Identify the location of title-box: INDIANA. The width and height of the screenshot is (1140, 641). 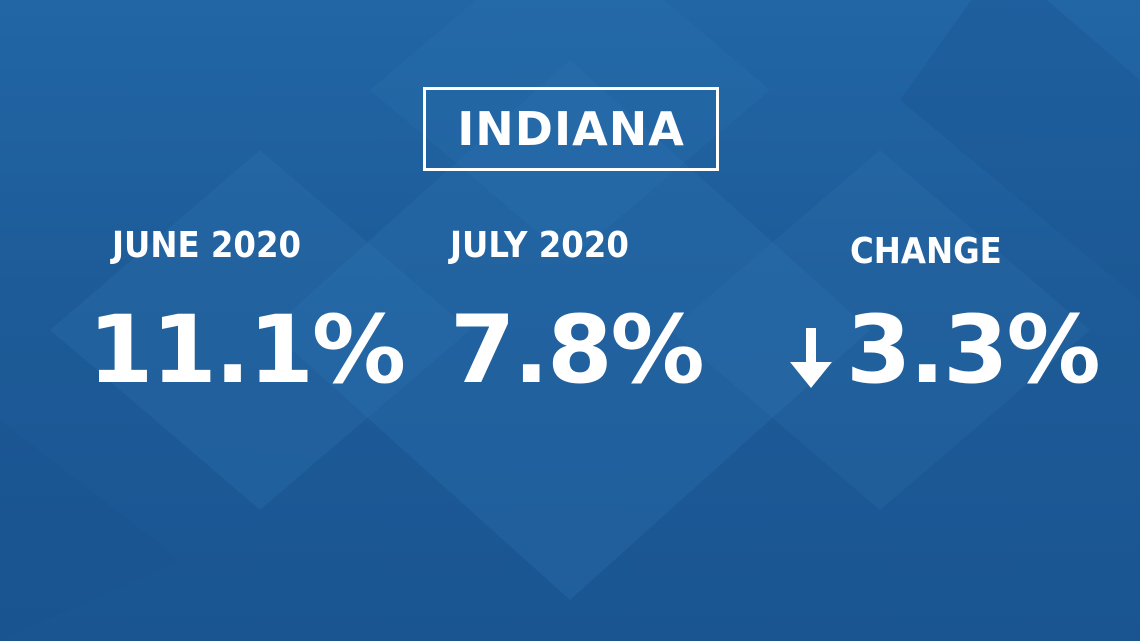
(571, 129).